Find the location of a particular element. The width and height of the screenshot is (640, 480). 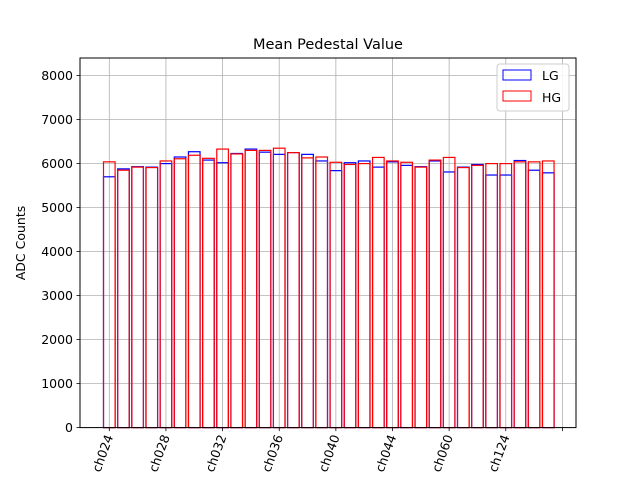

y-tick-label: 8000 is located at coordinates (57, 75).